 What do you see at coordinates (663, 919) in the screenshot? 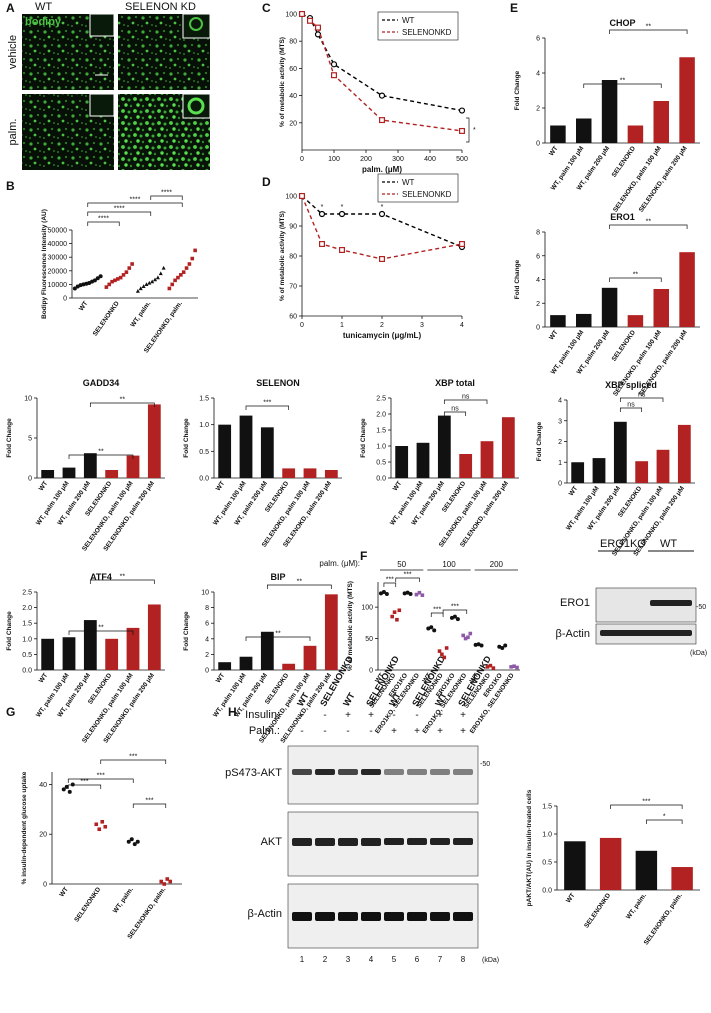
I see `x-tick-label: SELENONKD, palm.` at bounding box center [663, 919].